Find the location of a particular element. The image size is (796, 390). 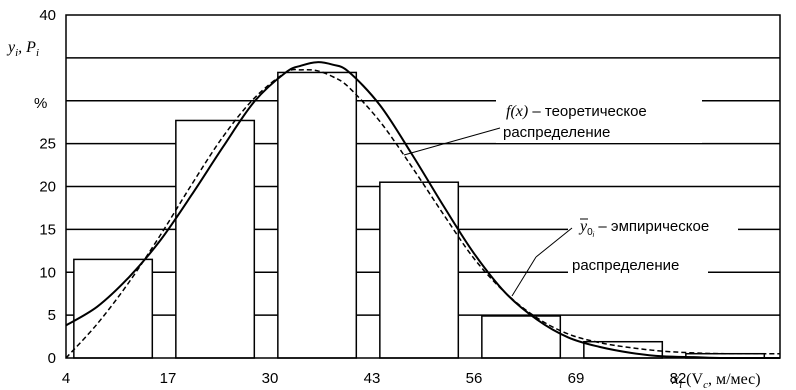

x-axis-label: xi (Vc, м/мес) is located at coordinates (716, 380).